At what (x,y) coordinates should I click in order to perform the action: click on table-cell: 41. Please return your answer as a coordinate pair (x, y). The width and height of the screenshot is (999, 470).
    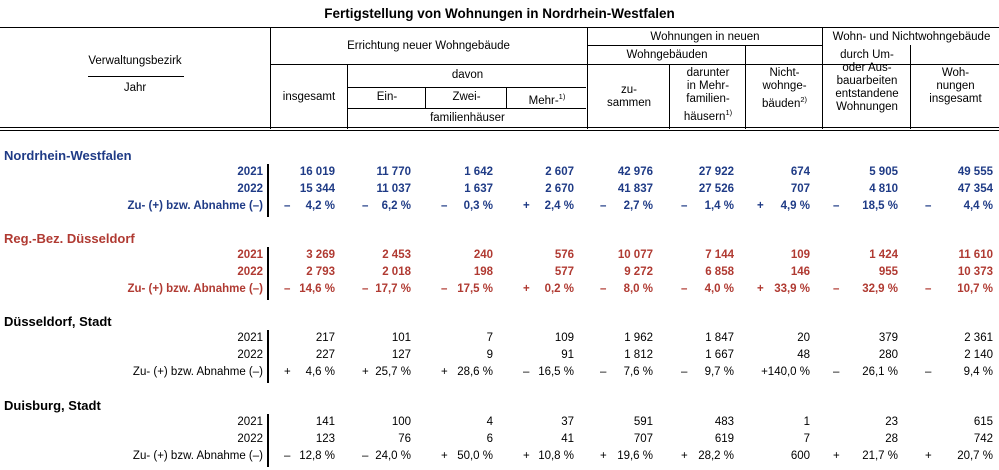
    Looking at the image, I should click on (567, 439).